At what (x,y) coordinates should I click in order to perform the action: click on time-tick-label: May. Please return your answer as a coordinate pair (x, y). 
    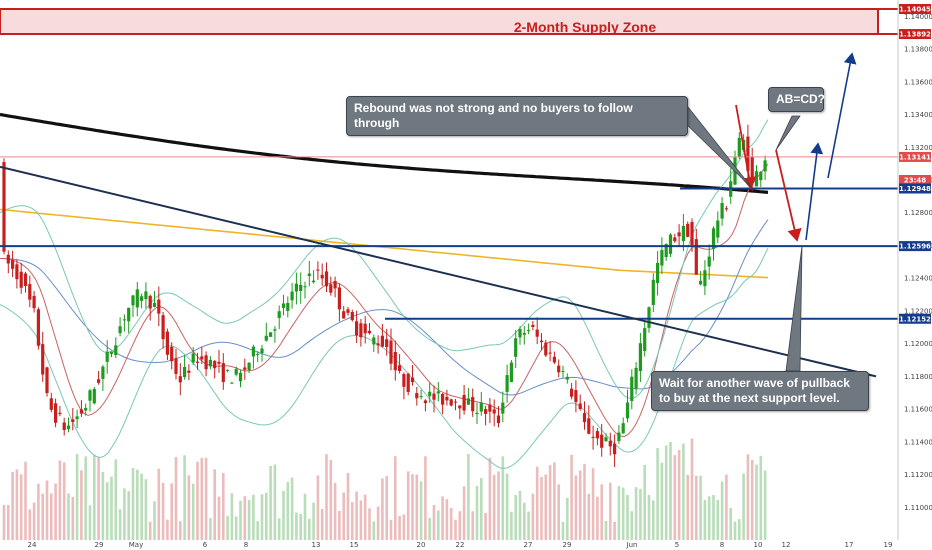
    Looking at the image, I should click on (136, 545).